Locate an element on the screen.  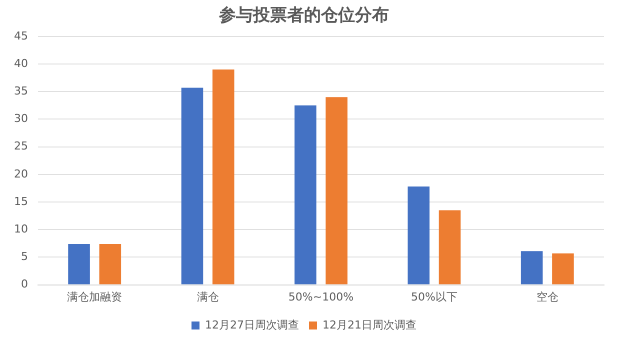
x-tick-label: 50%以下 is located at coordinates (434, 297).